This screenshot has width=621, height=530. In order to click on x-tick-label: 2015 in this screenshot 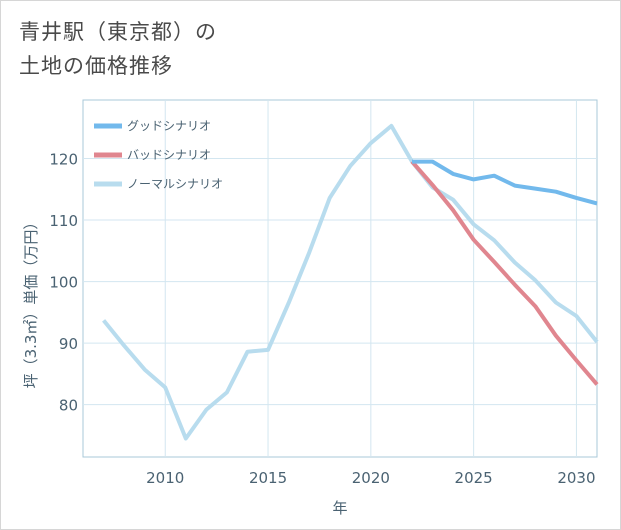, I will do `click(268, 478)`.